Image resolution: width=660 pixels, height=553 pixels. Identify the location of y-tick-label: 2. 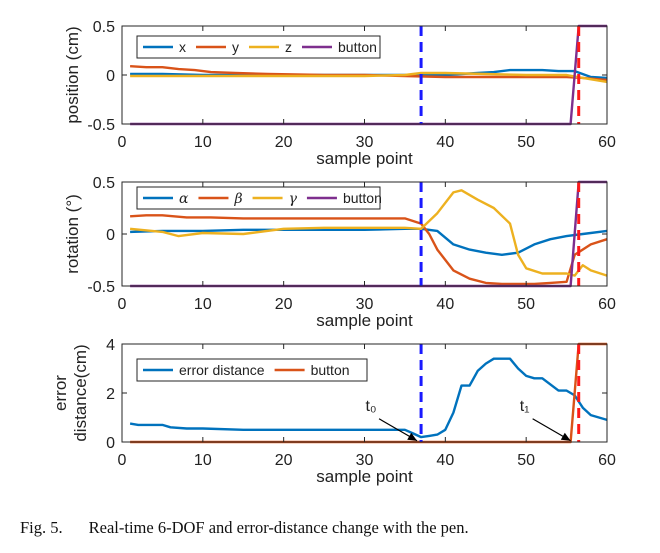
(110, 394).